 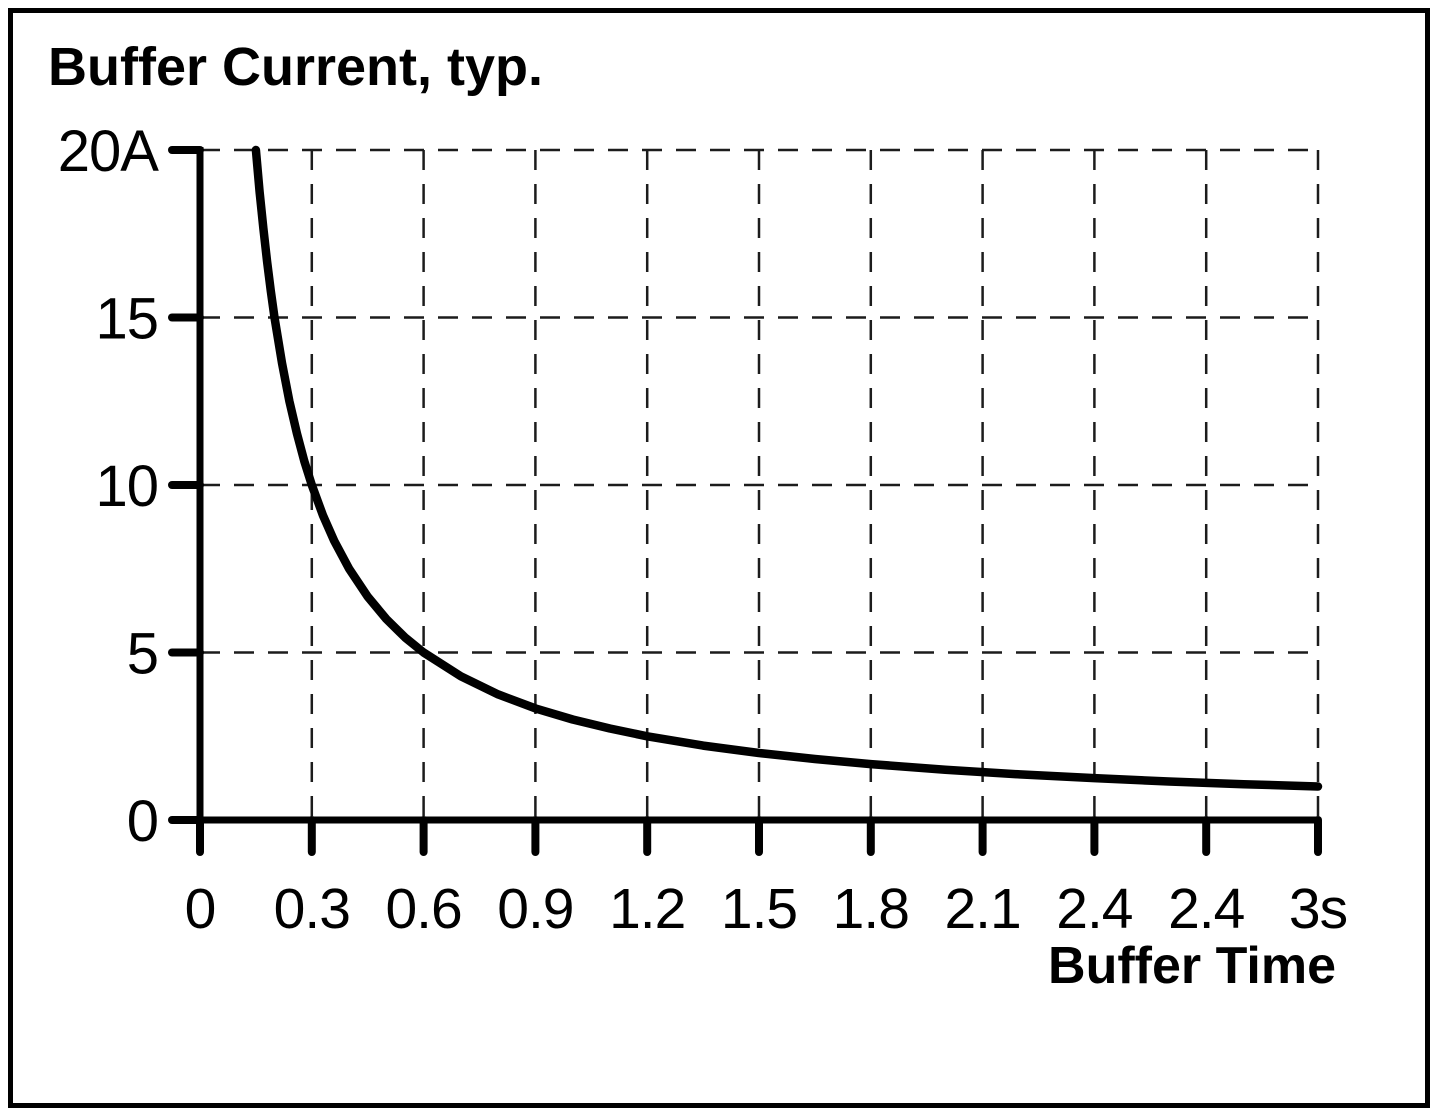 What do you see at coordinates (1192, 966) in the screenshot?
I see `x-axis-label: Buffer Time` at bounding box center [1192, 966].